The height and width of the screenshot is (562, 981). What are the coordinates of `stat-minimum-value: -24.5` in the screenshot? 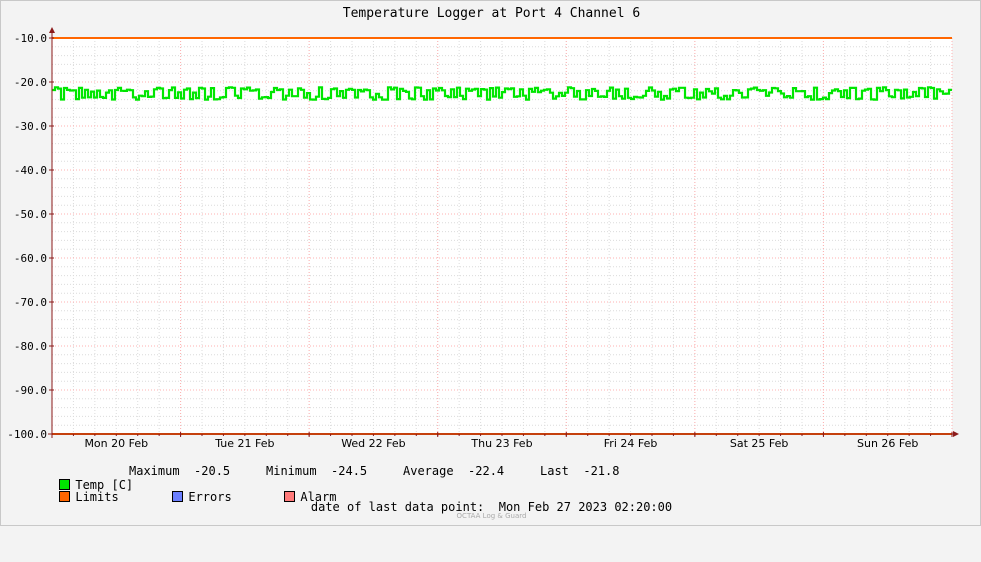 It's located at (349, 471).